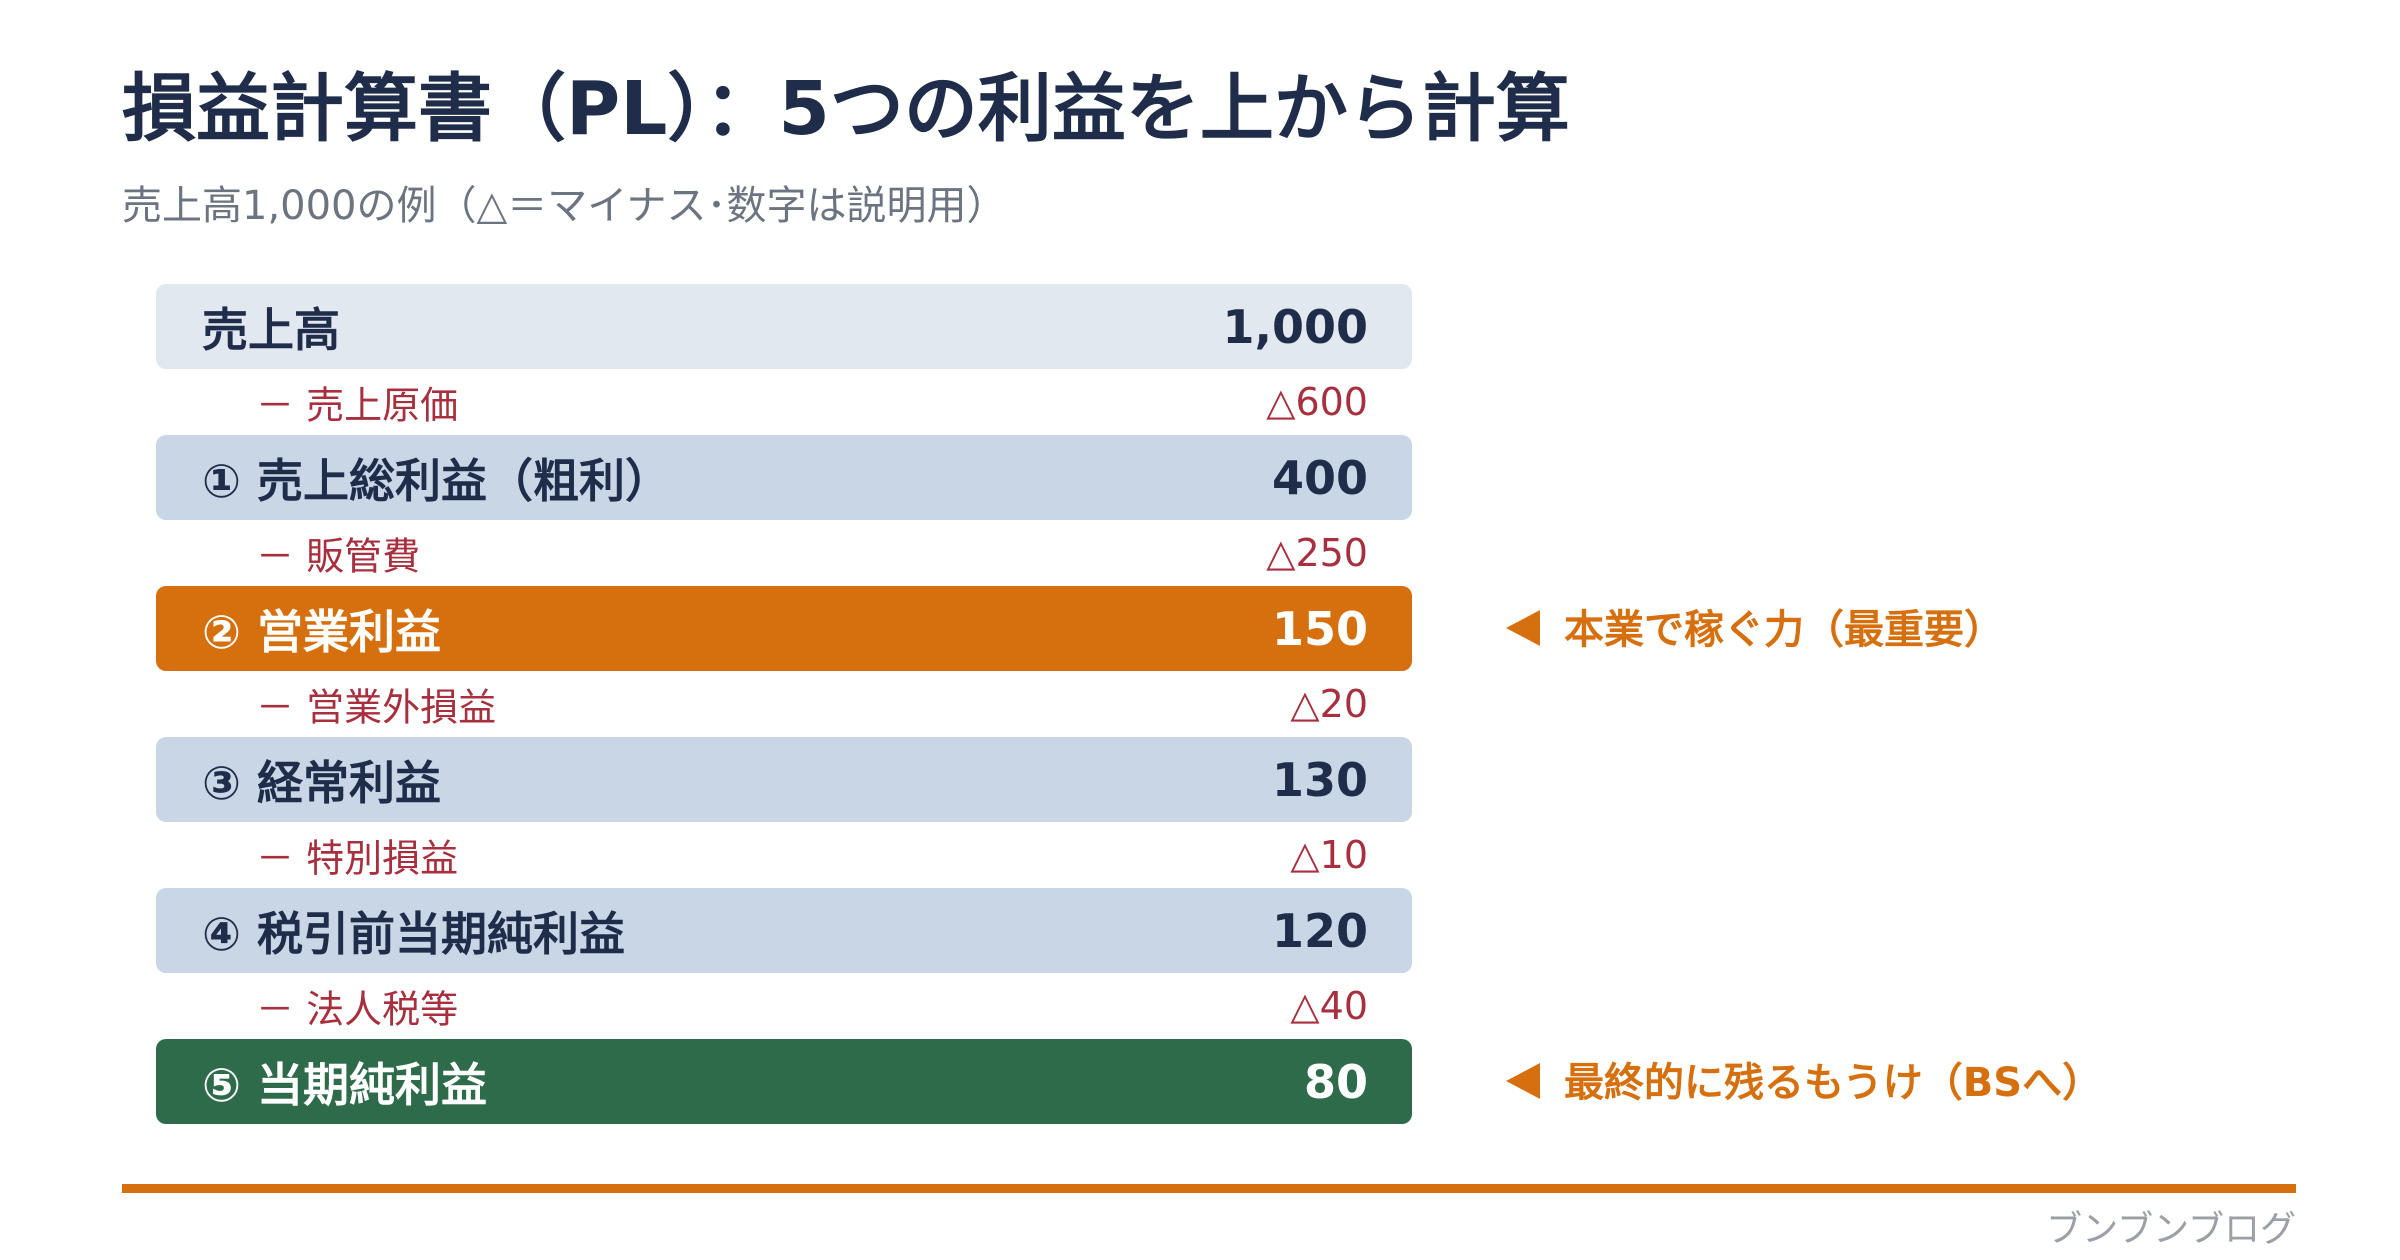 This screenshot has width=2400, height=1260. Describe the element at coordinates (784, 779) in the screenshot. I see `row-ordinary-profit: ③ 経常利益 130` at that location.